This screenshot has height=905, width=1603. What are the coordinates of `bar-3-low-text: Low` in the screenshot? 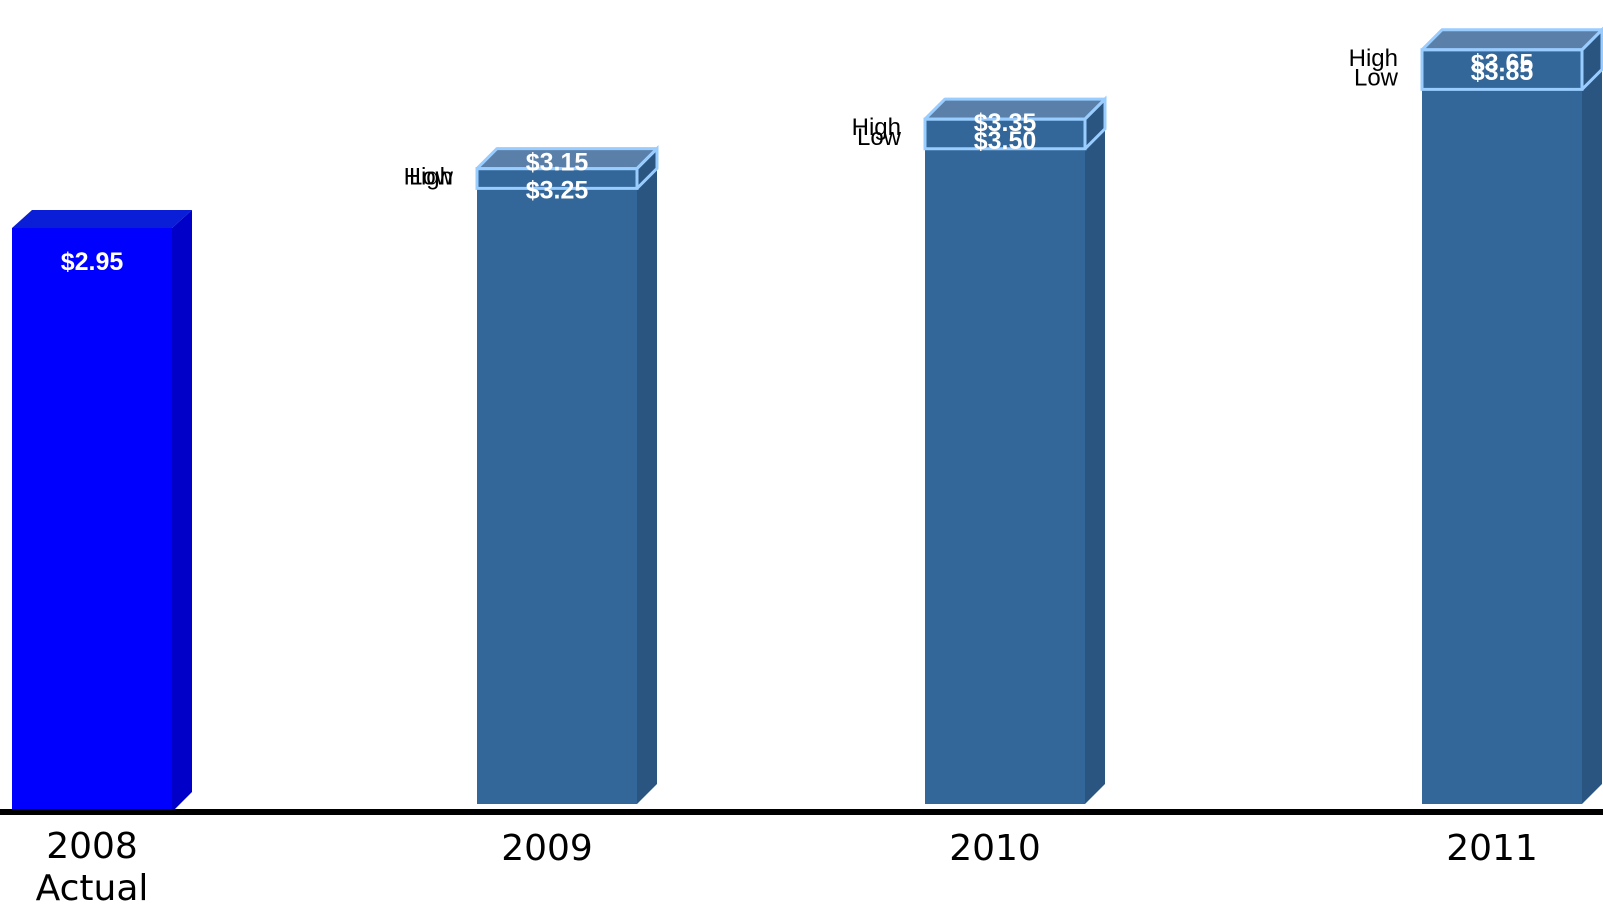 It's located at (879, 137).